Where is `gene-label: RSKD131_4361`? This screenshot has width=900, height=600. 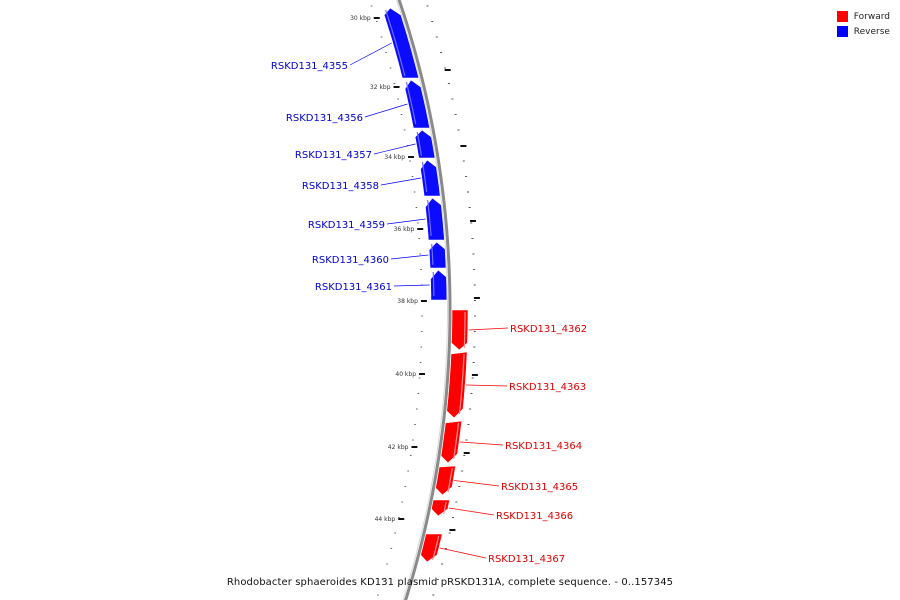 gene-label: RSKD131_4361 is located at coordinates (353, 287).